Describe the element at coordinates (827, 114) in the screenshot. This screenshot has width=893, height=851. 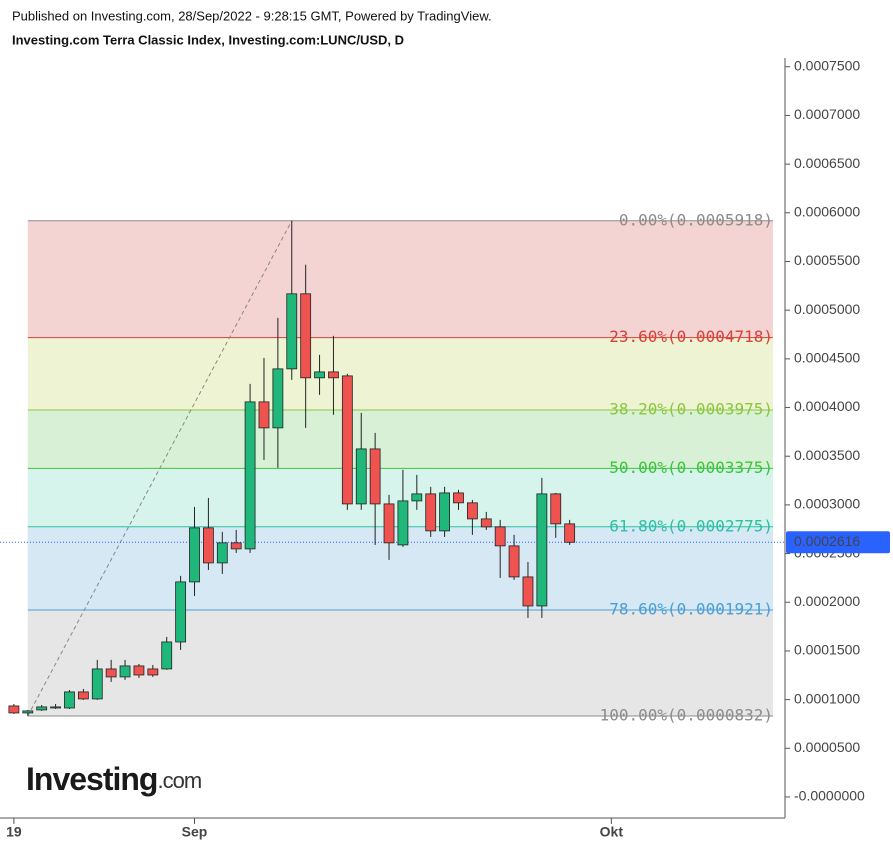
I see `y-tick-label: 0.0007000` at that location.